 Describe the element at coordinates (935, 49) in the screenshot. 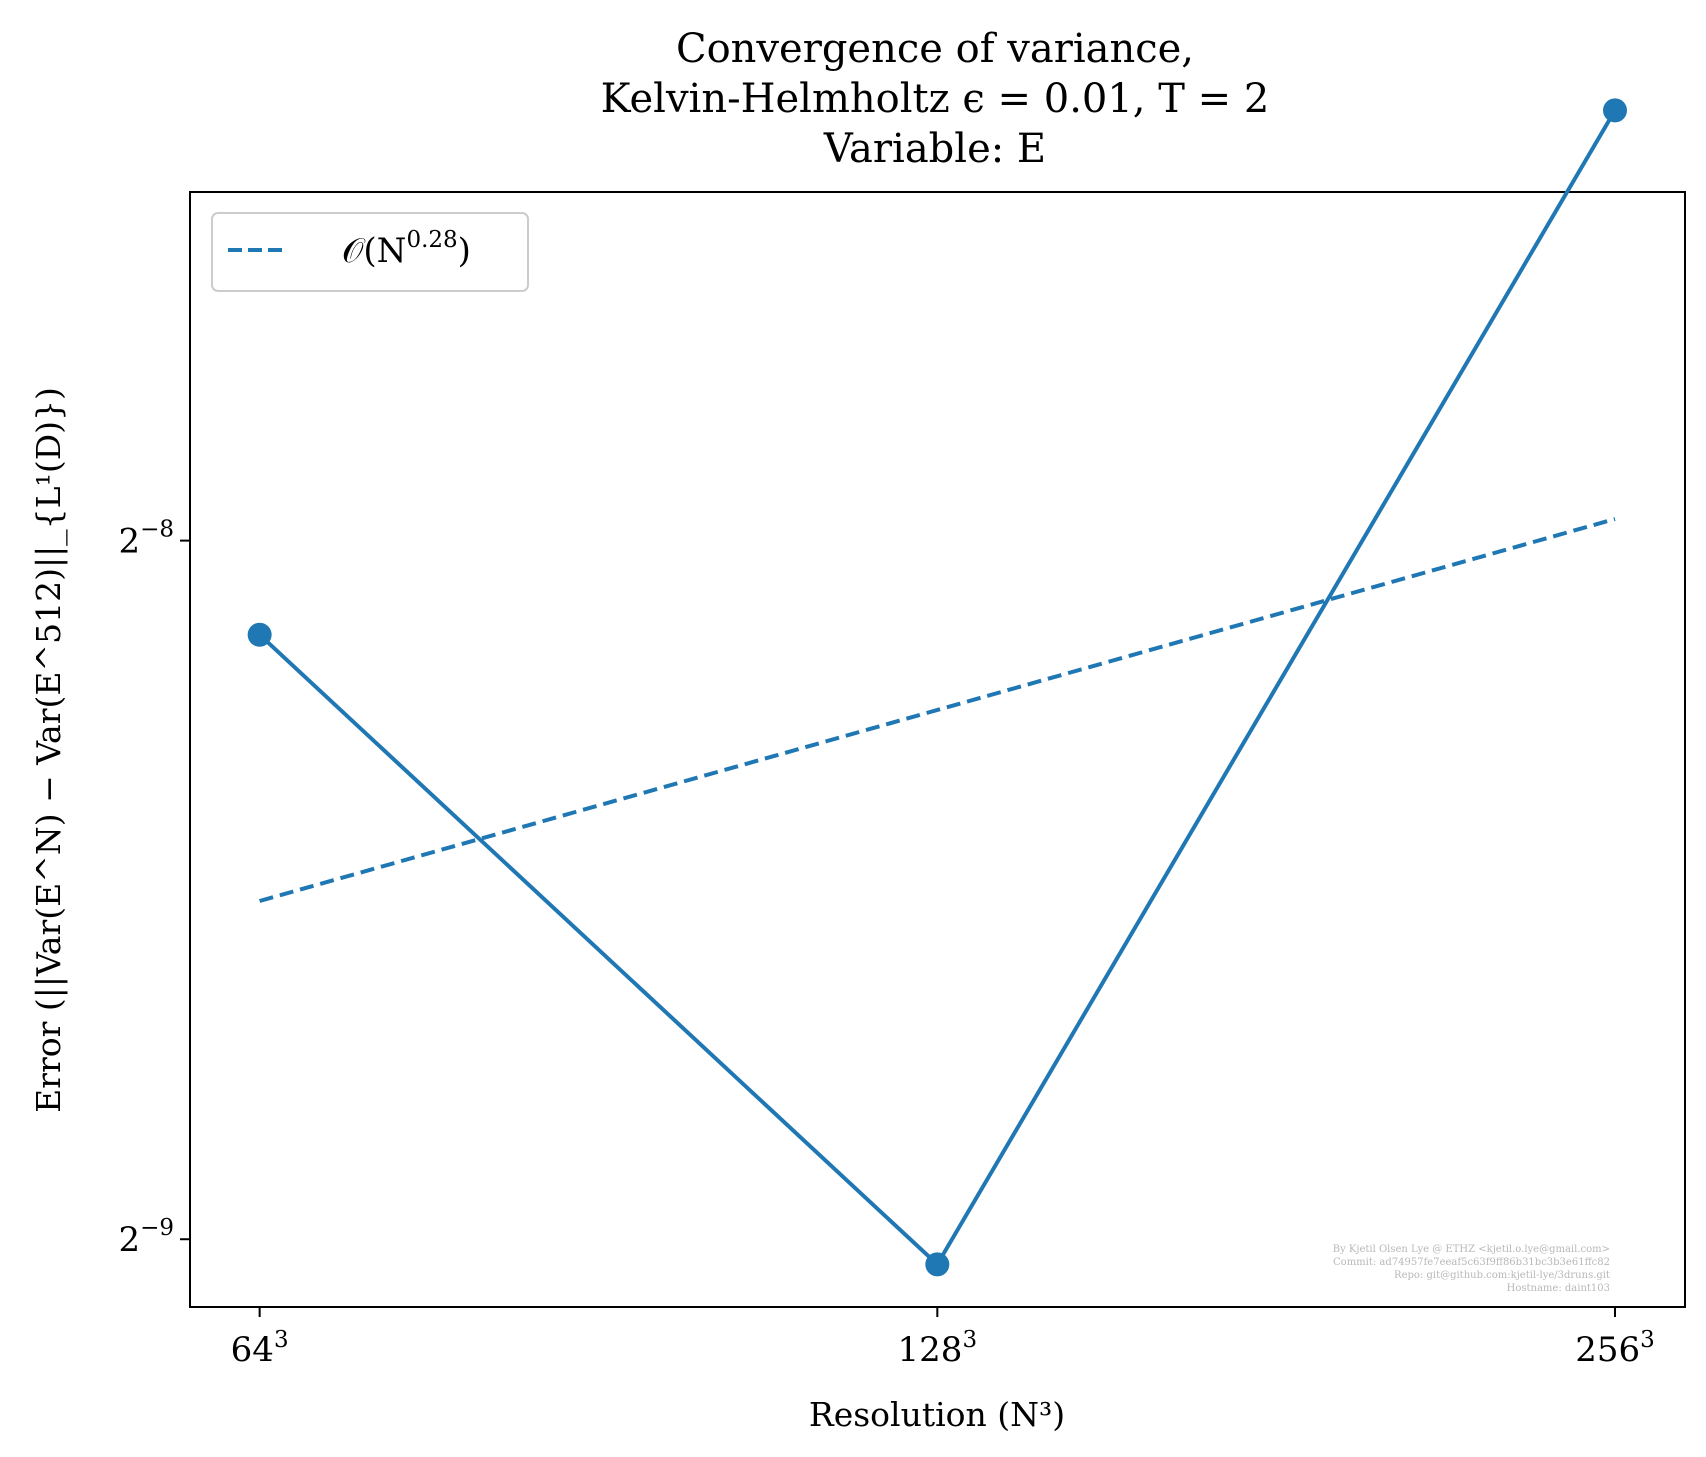

I see `chart-title-line-1: Convergence of variance,` at that location.